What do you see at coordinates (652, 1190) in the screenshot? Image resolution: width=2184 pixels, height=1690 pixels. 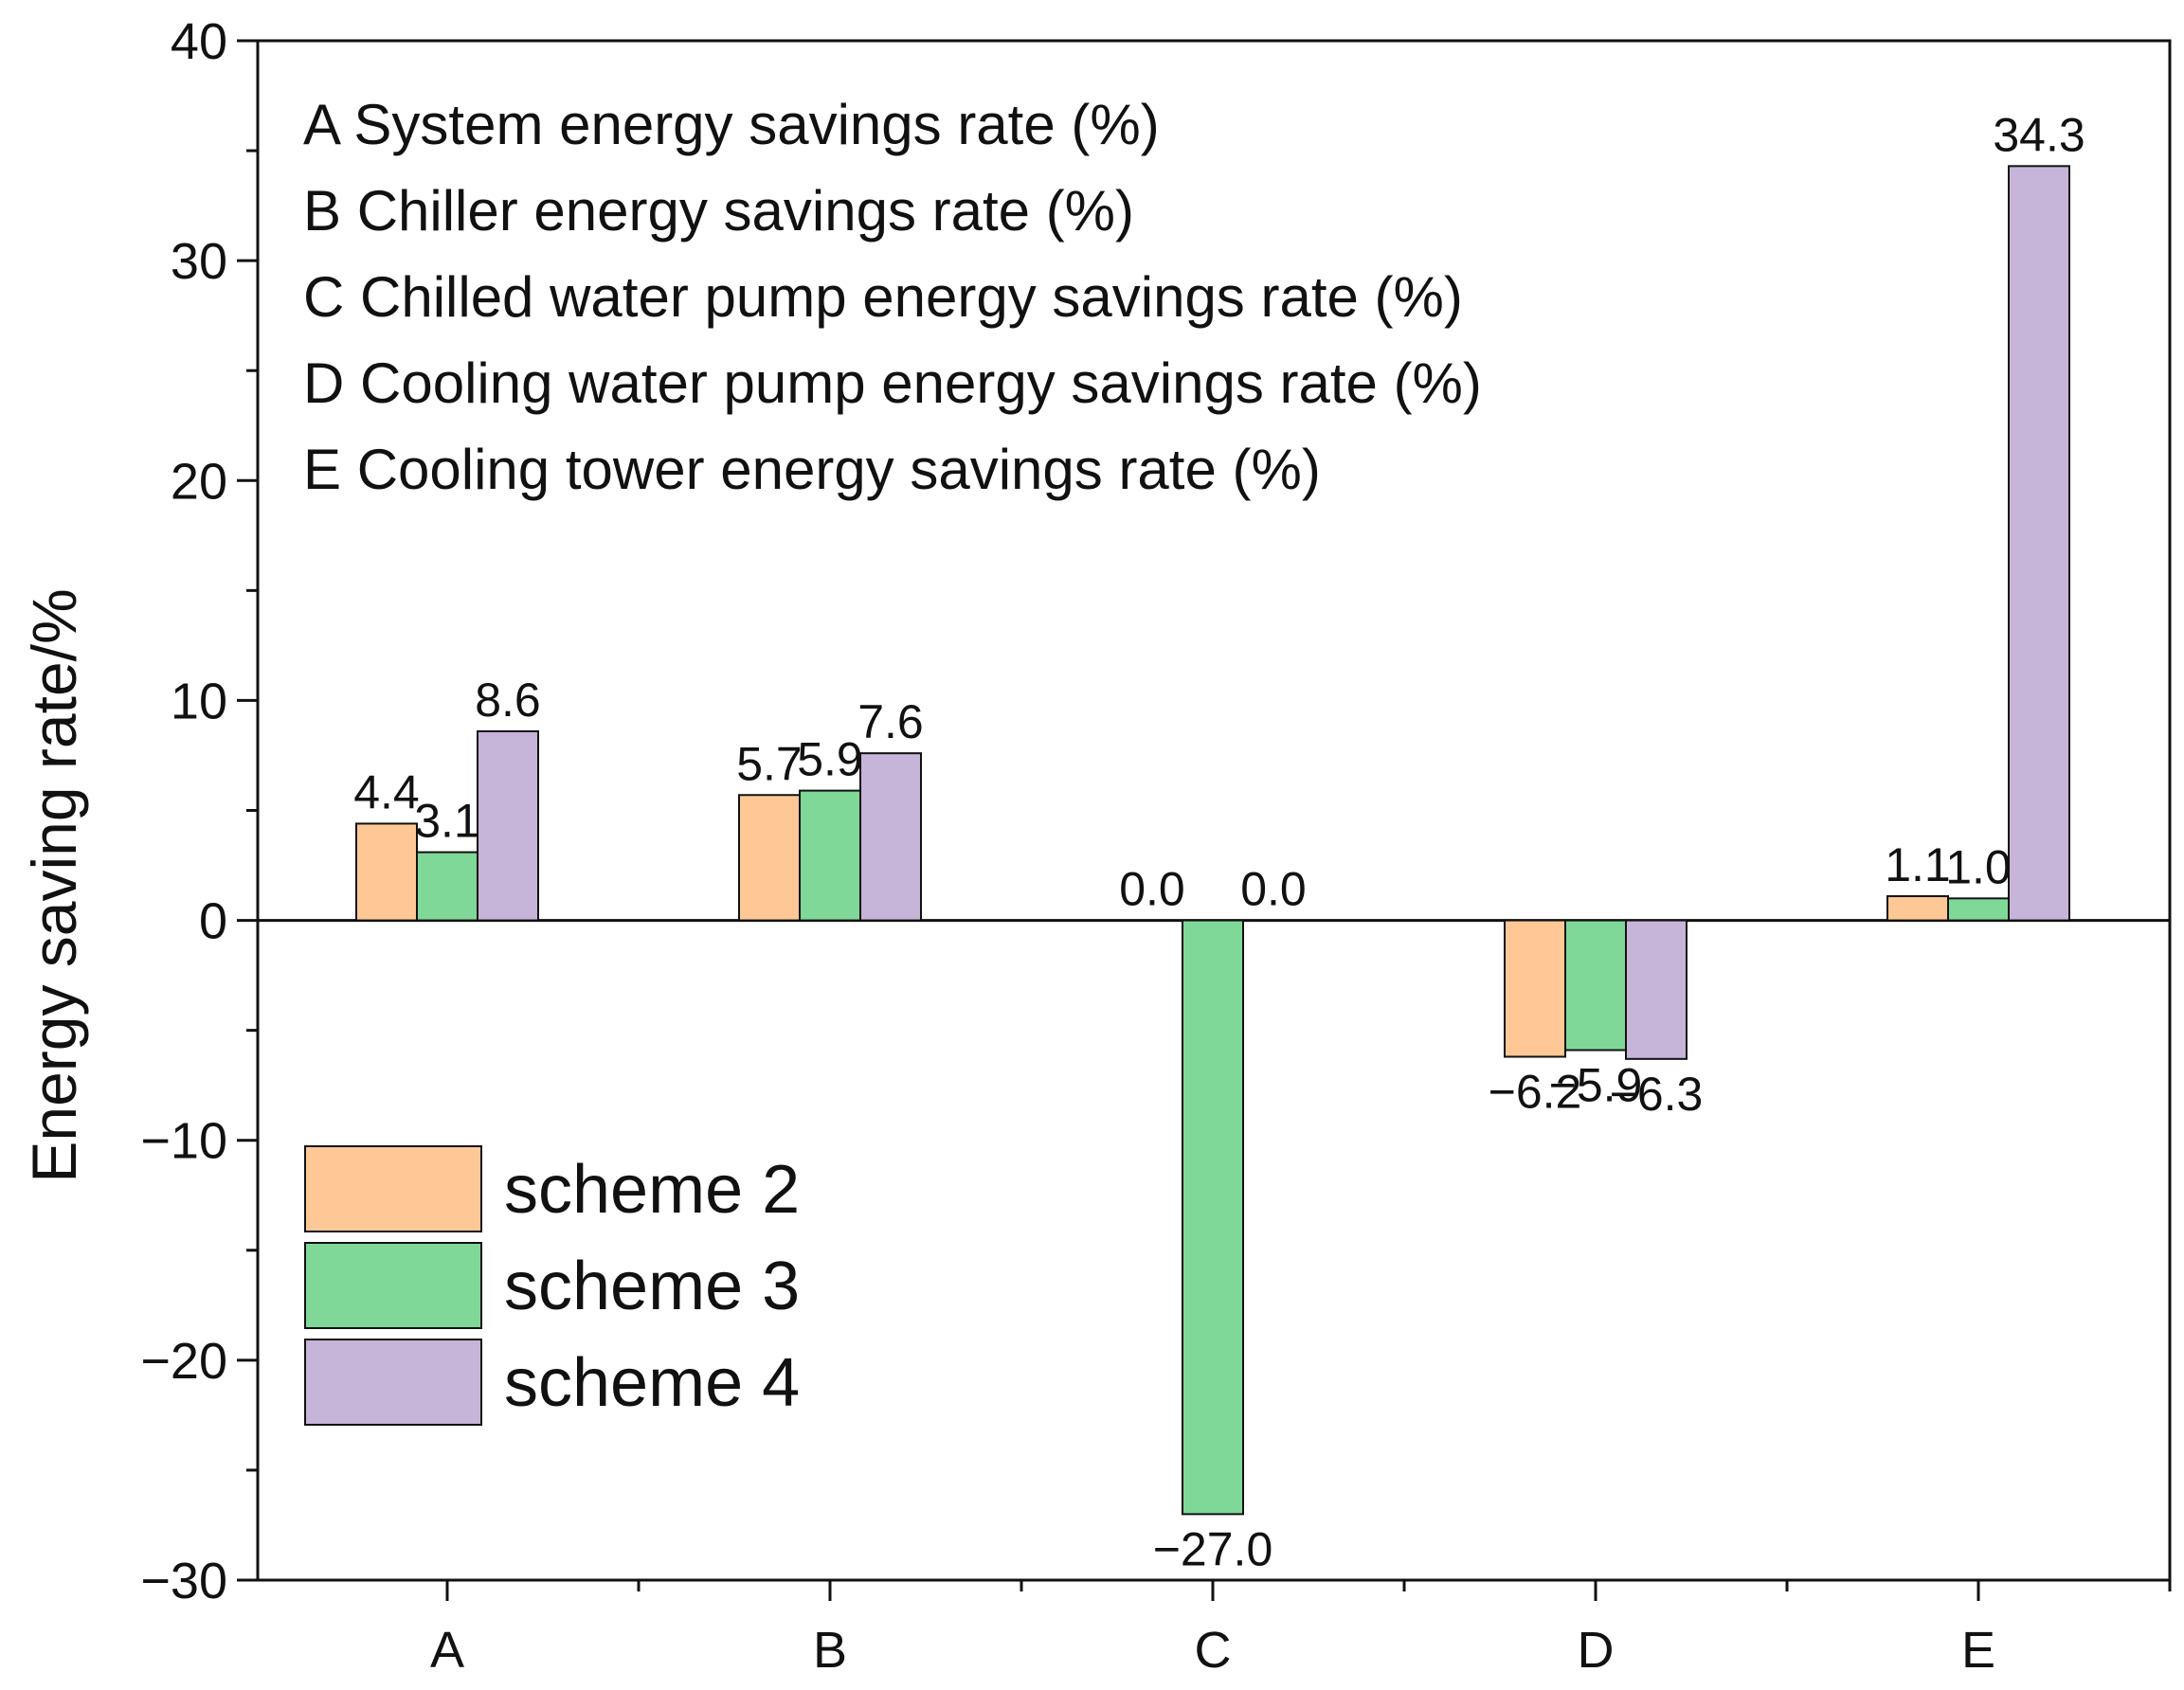 I see `legend-label: scheme 2` at bounding box center [652, 1190].